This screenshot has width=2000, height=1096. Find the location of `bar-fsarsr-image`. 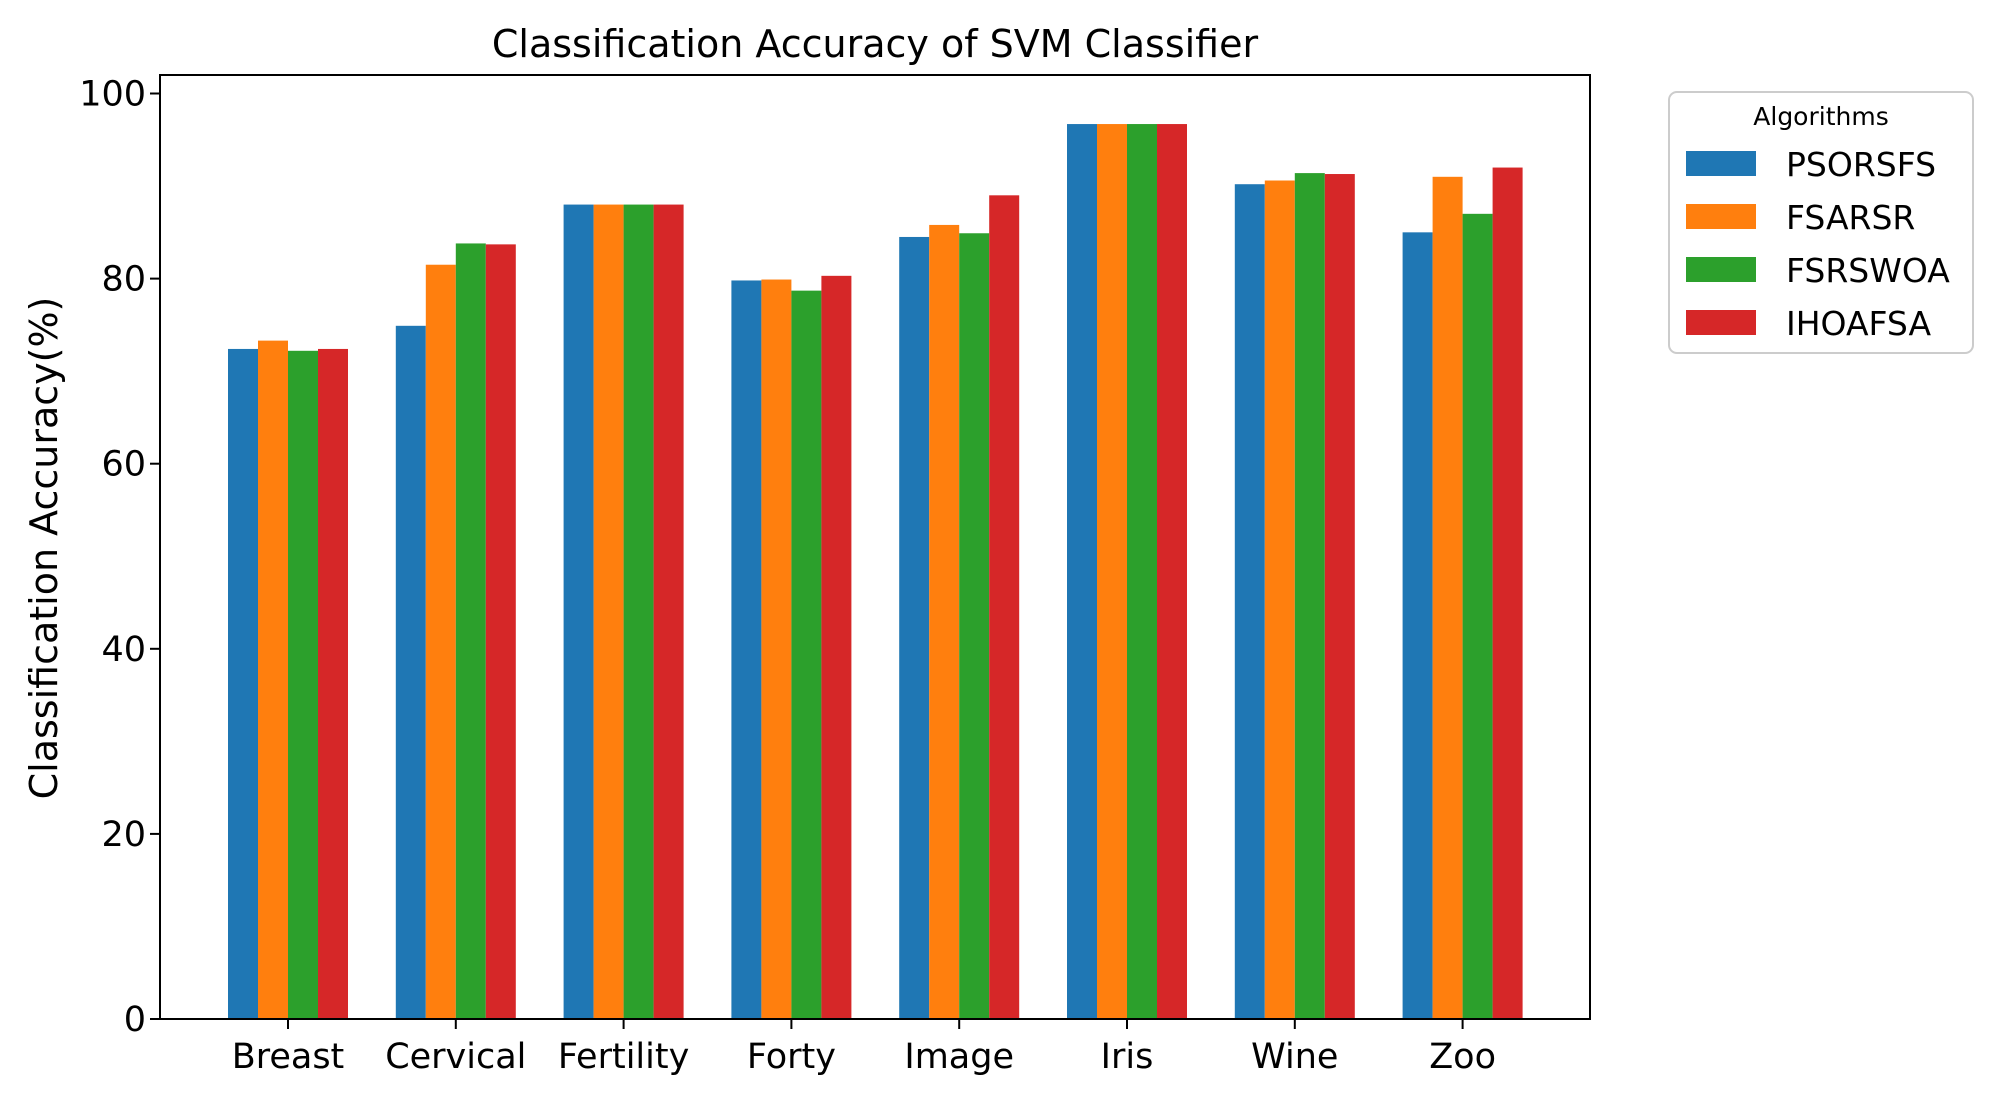

bar-fsarsr-image is located at coordinates (944, 621).